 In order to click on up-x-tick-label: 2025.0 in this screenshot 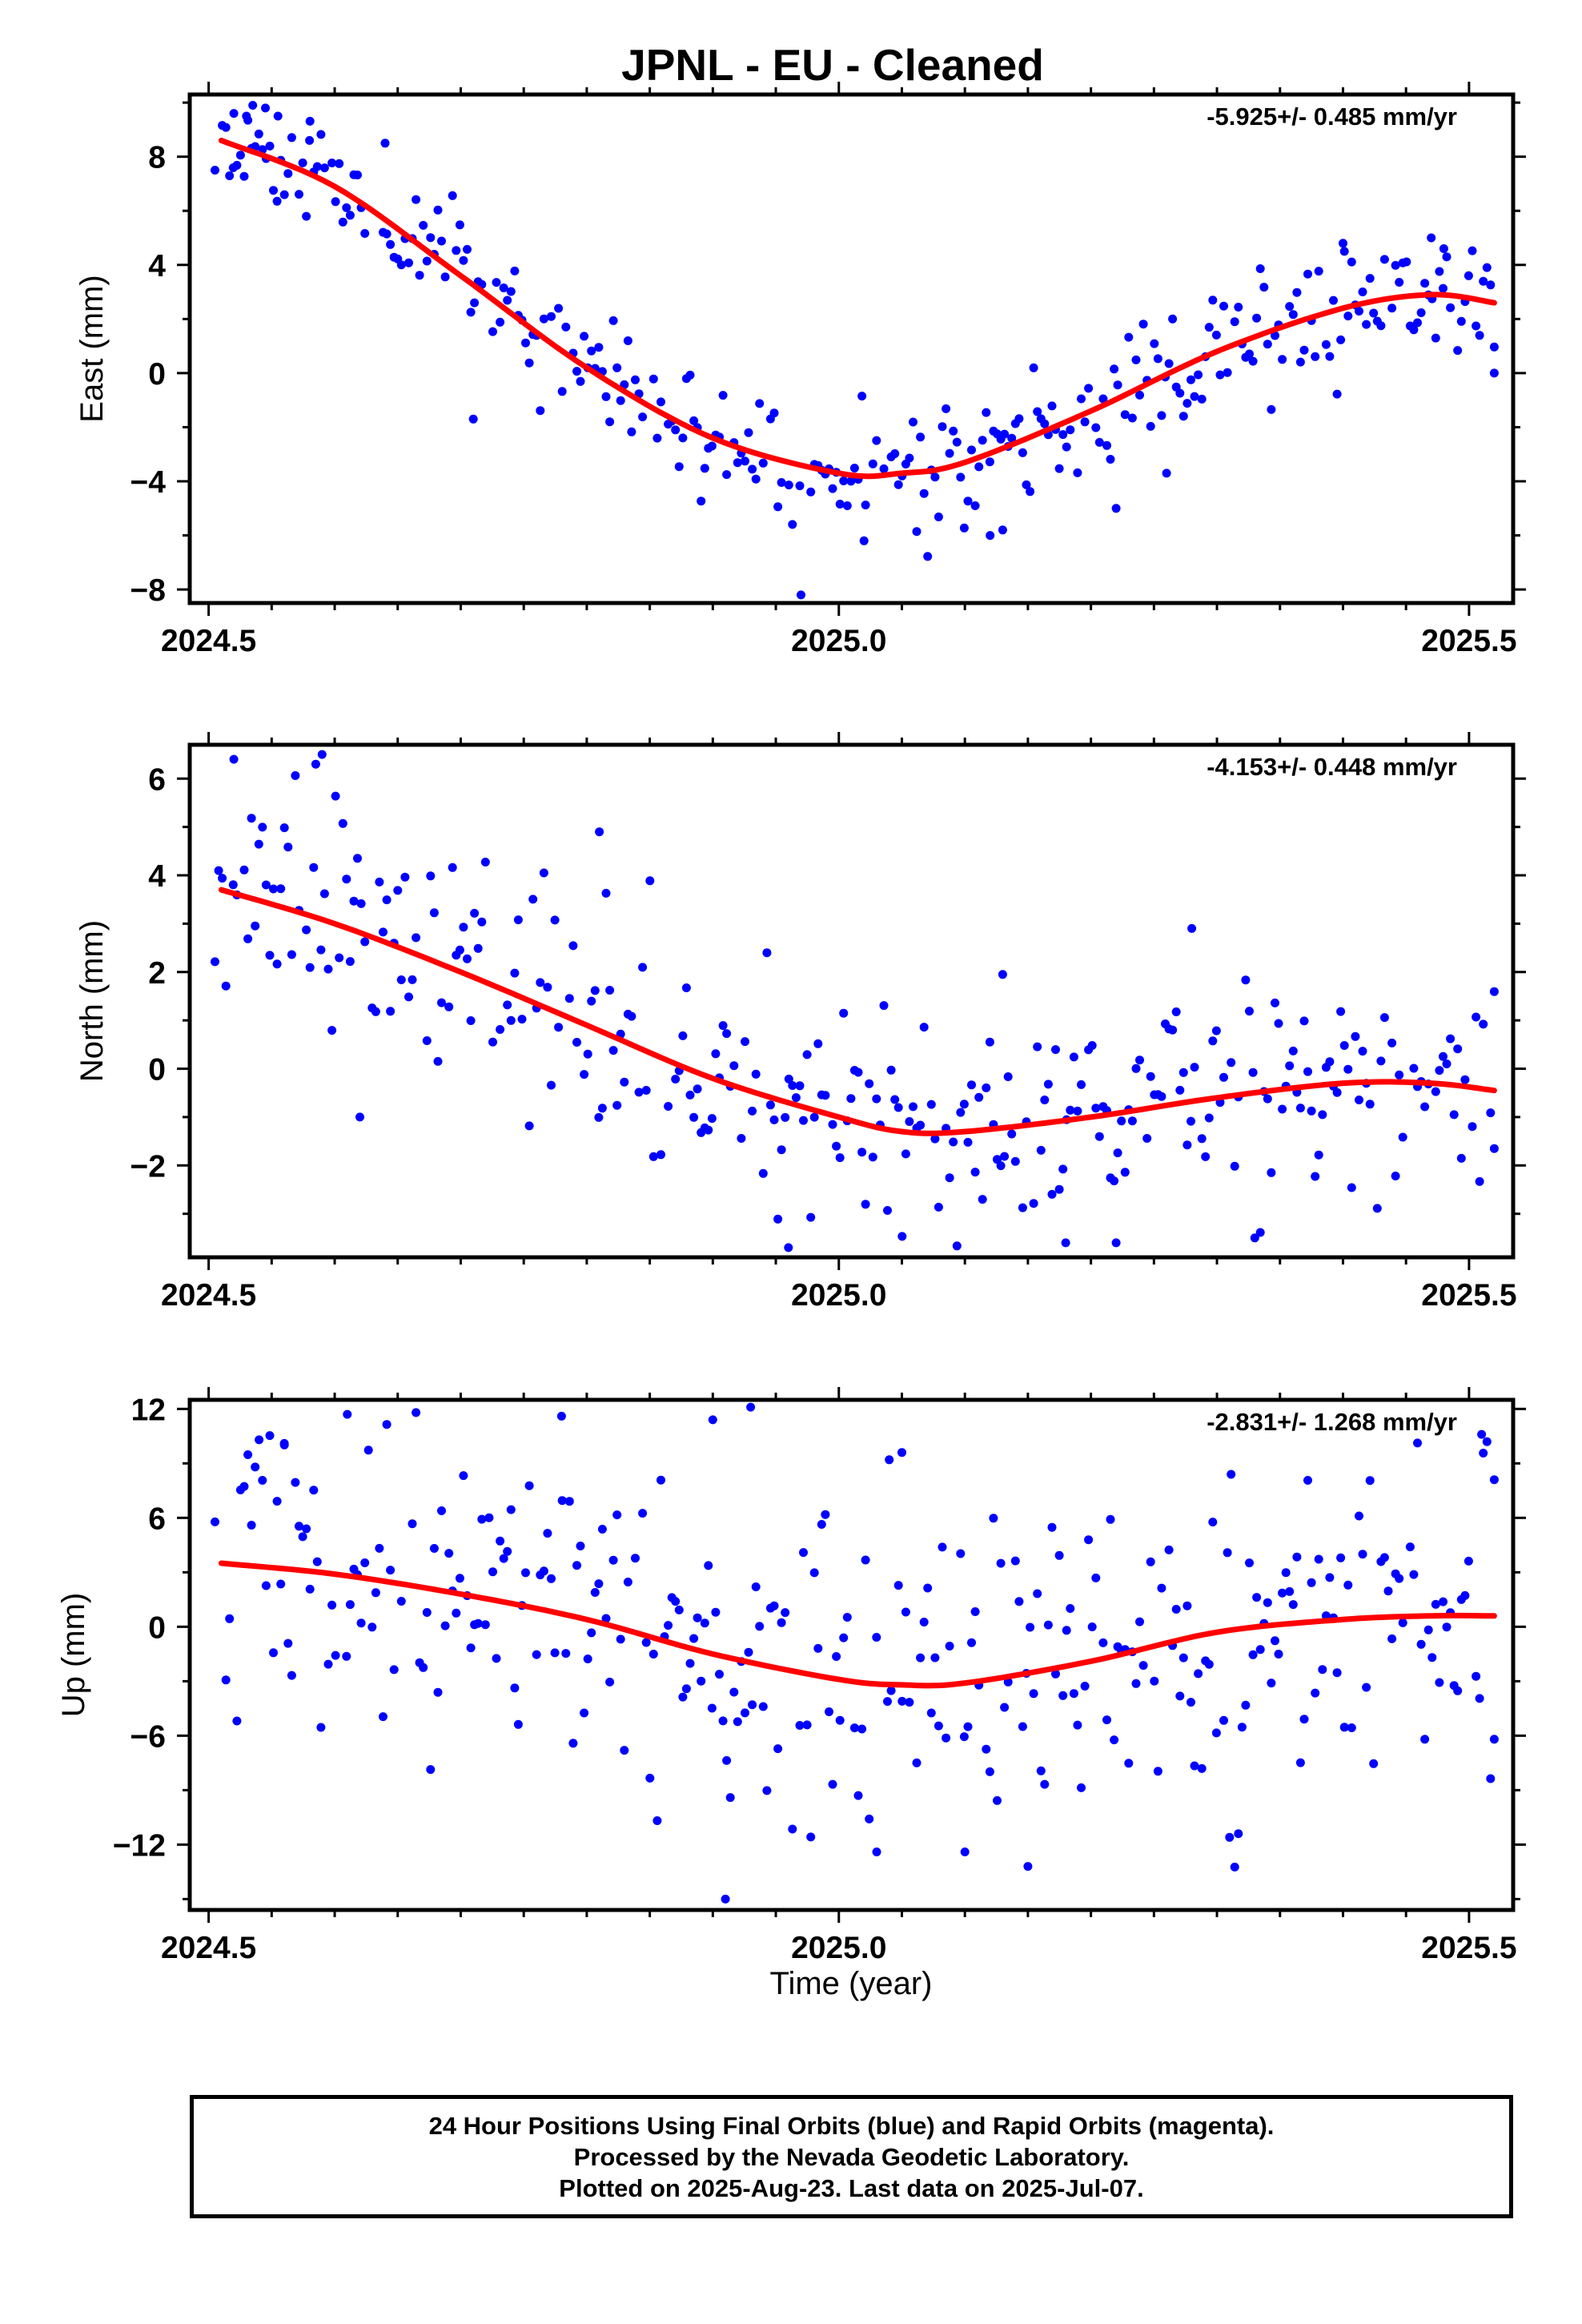, I will do `click(839, 1948)`.